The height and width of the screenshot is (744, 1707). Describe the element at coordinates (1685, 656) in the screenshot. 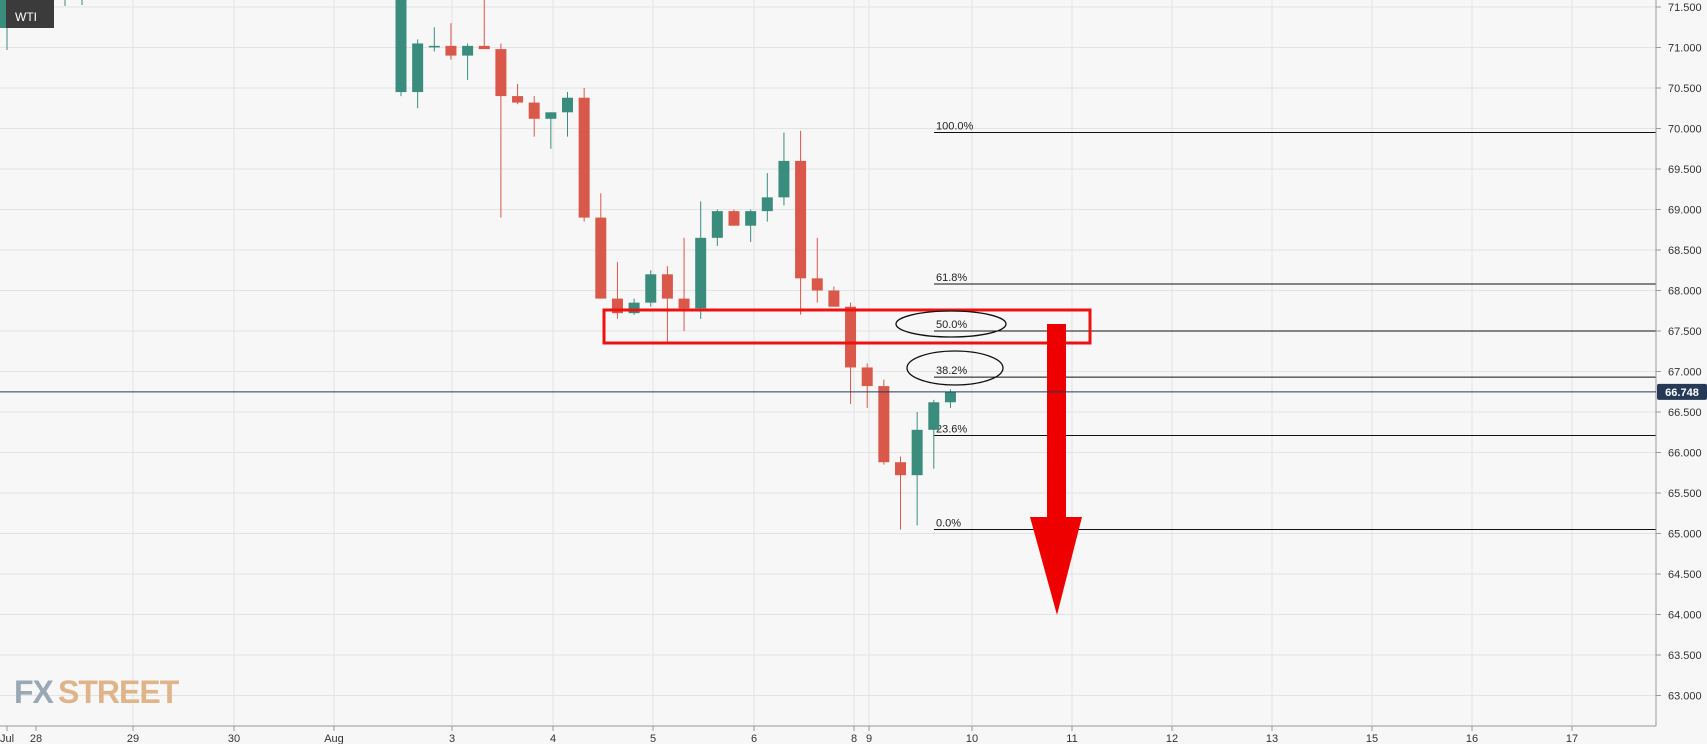

I see `y-tick-label: 63.500` at that location.